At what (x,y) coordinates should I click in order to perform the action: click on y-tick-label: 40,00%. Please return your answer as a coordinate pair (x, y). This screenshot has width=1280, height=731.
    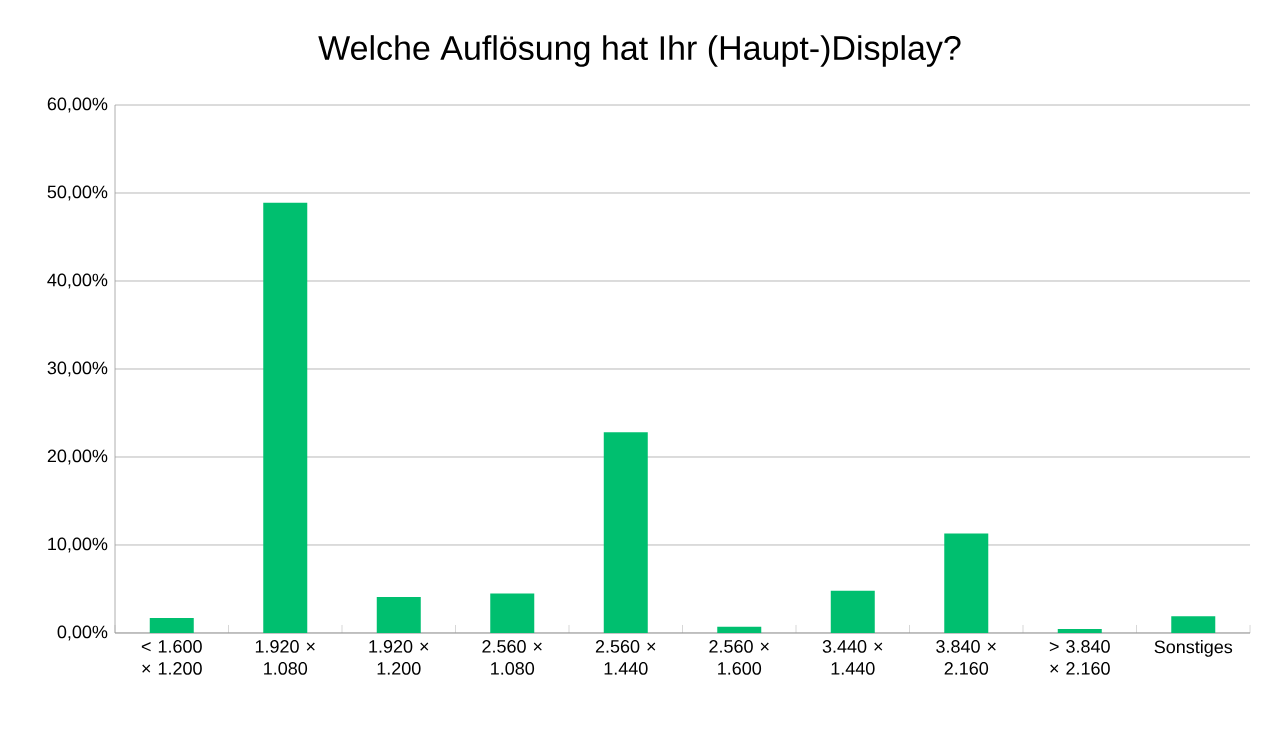
    Looking at the image, I should click on (77, 281).